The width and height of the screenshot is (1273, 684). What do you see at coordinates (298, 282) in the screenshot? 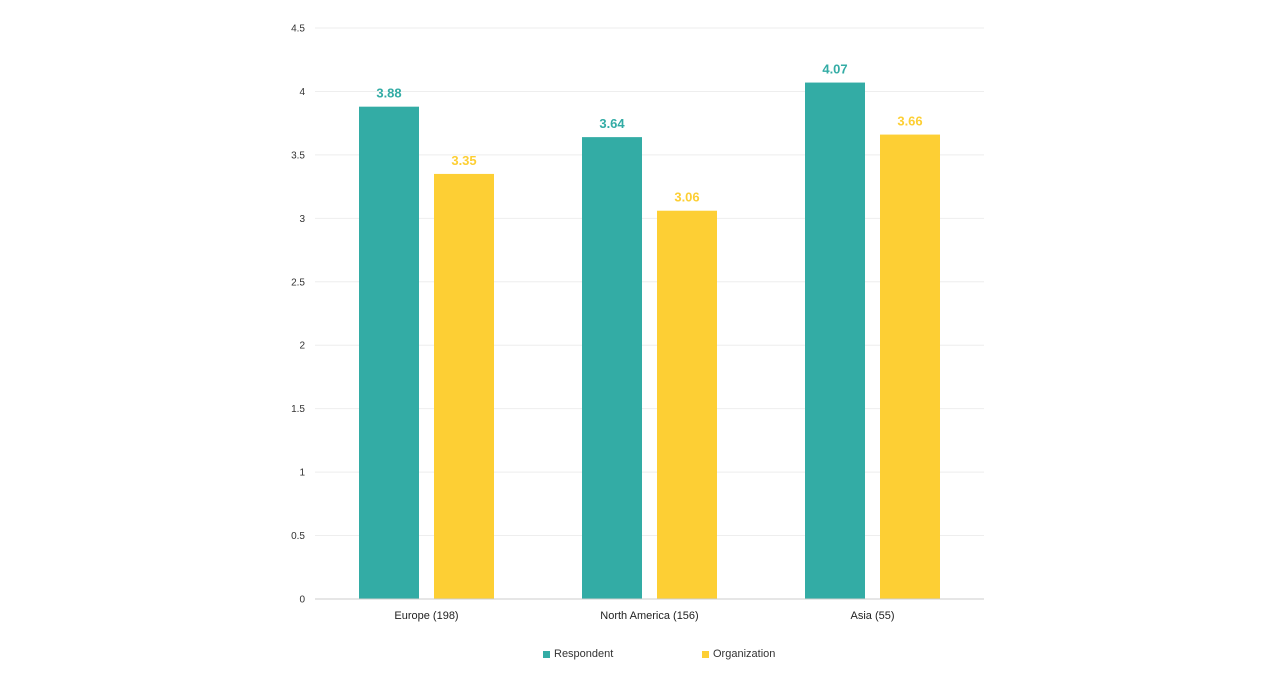
I see `y-tick-label: 2.5` at bounding box center [298, 282].